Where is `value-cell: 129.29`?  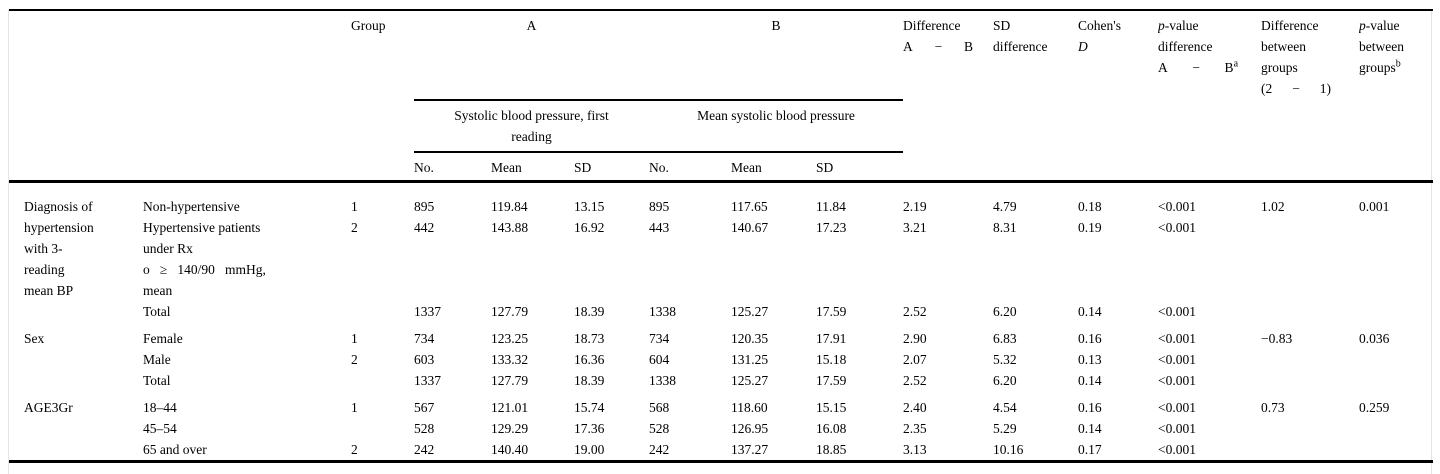
value-cell: 129.29 is located at coordinates (510, 428).